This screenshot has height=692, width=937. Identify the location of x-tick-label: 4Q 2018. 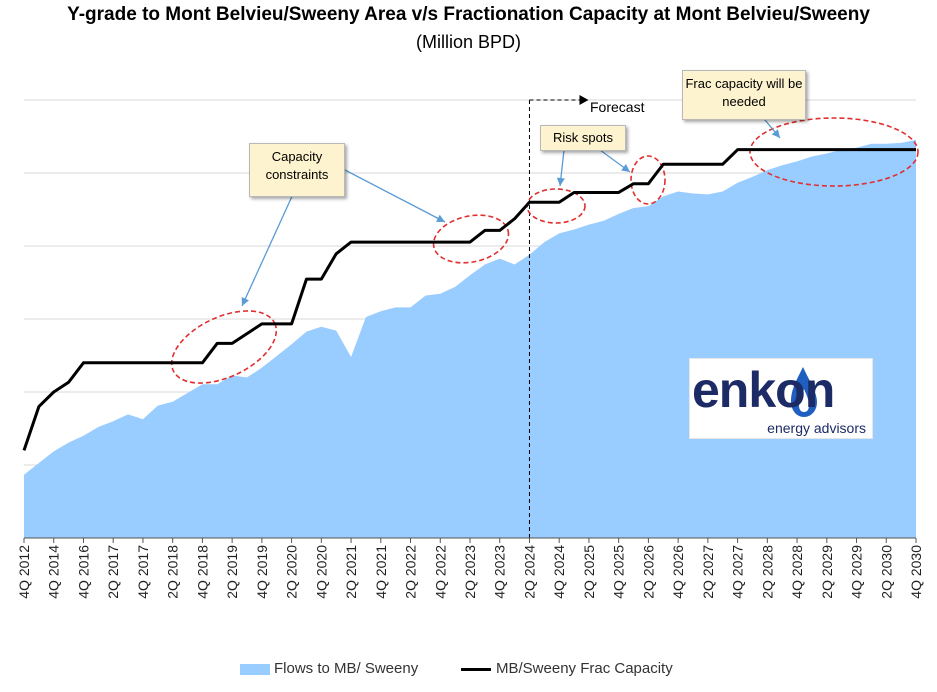
(202, 572).